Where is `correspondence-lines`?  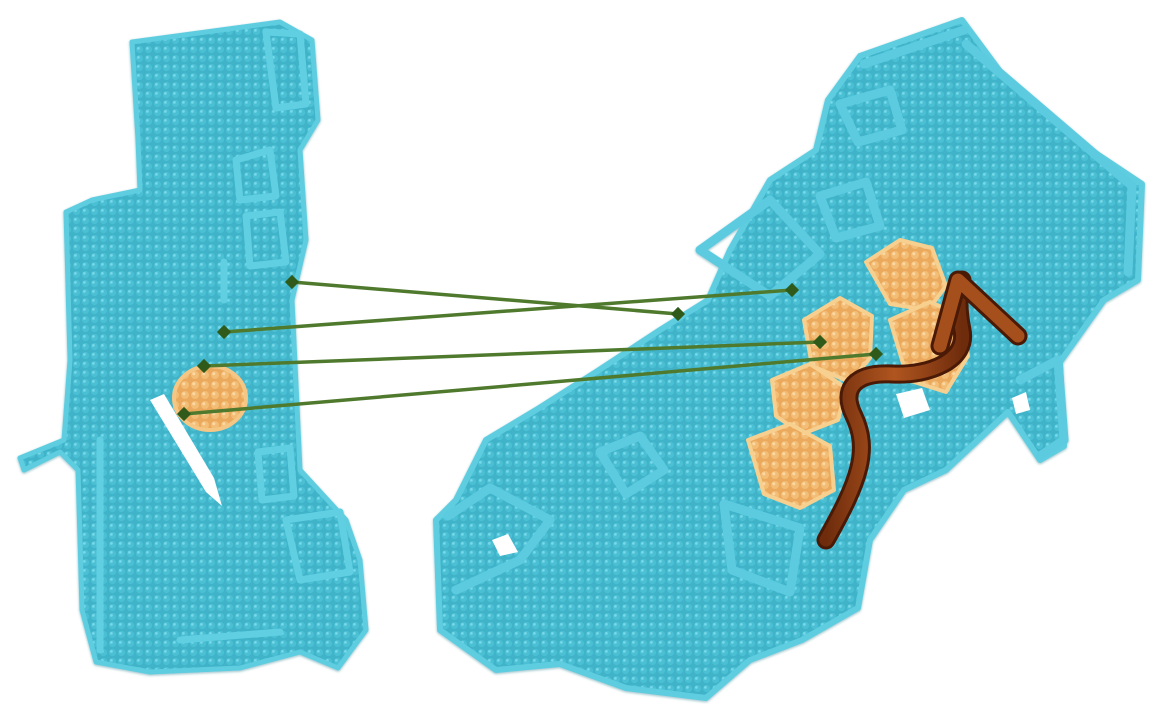
correspondence-lines is located at coordinates (530, 348).